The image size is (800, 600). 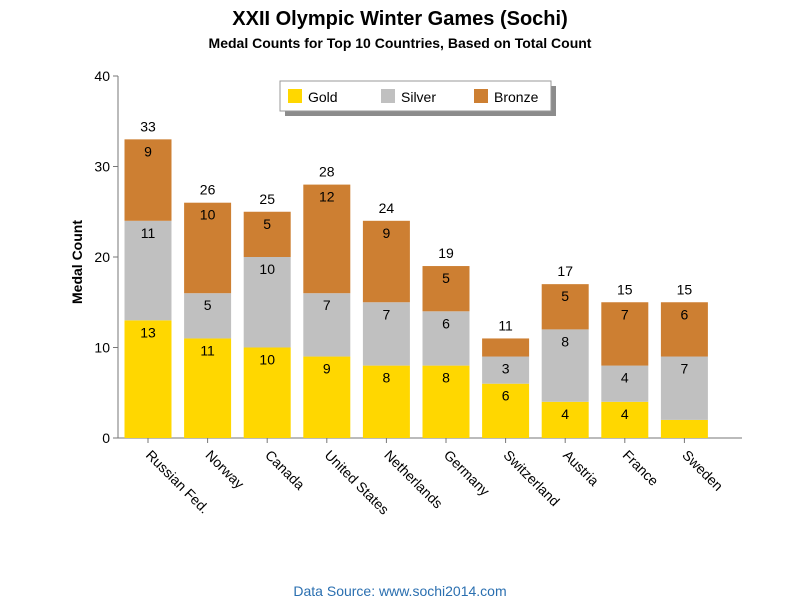 What do you see at coordinates (400, 19) in the screenshot?
I see `chart-title: XXII Olympic Winter Games (Sochi)` at bounding box center [400, 19].